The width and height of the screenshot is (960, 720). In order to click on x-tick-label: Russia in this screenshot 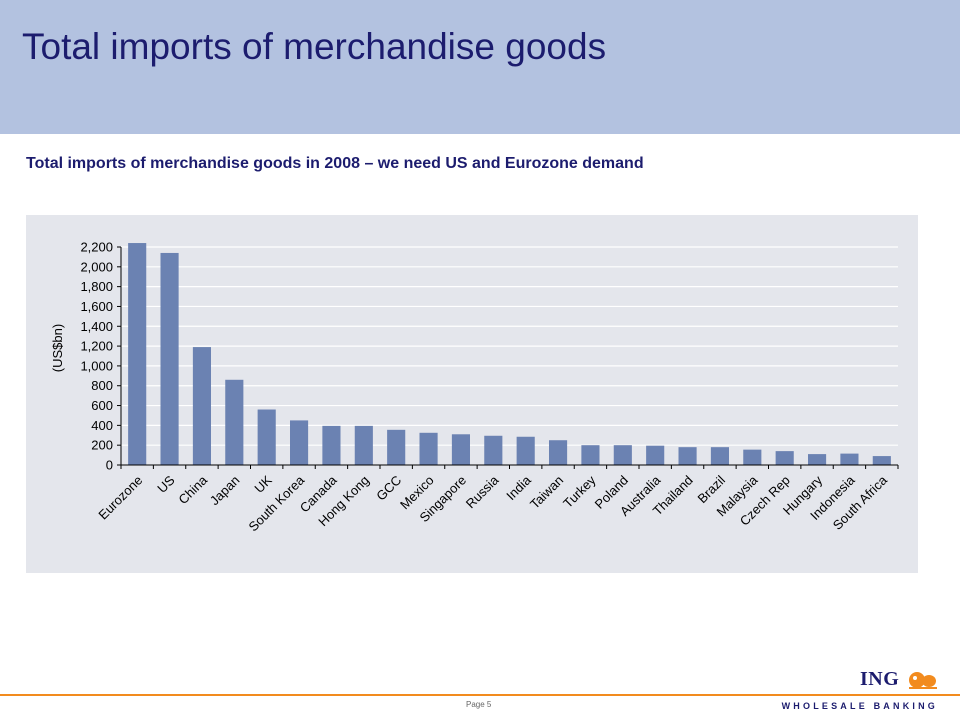, I will do `click(482, 491)`.